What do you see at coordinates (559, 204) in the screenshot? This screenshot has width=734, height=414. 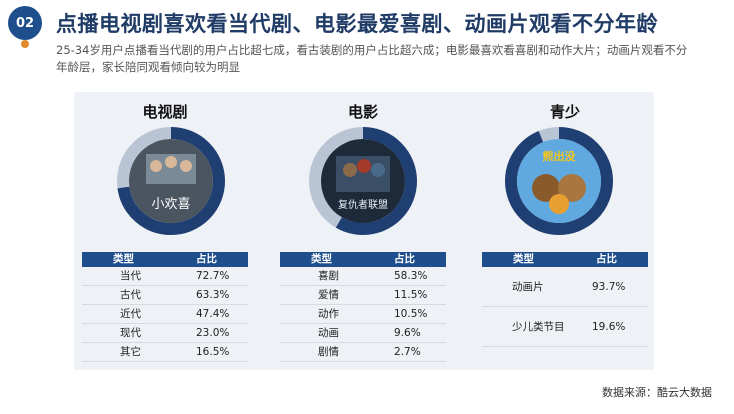 I see `poster-character` at bounding box center [559, 204].